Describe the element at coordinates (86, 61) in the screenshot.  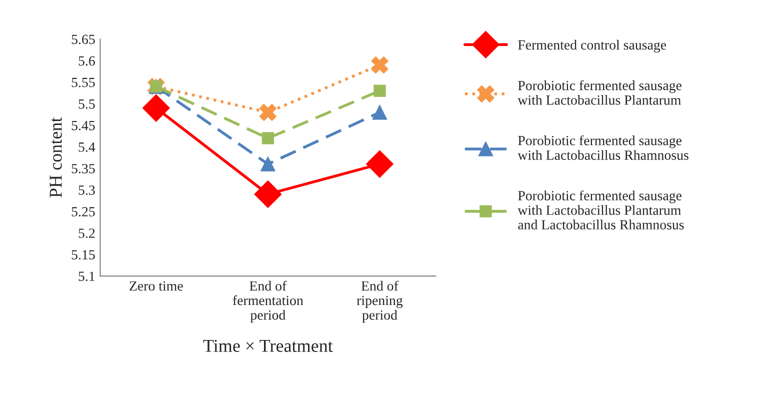
I see `y-tick-label: 5.6` at that location.